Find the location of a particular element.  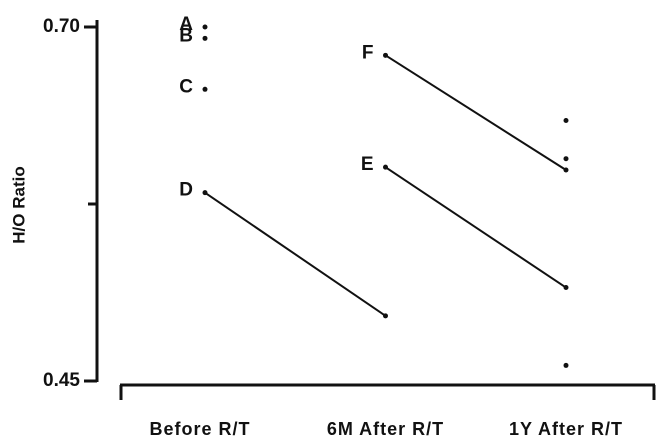

x-tick-label: 1Y After R/T is located at coordinates (566, 429).